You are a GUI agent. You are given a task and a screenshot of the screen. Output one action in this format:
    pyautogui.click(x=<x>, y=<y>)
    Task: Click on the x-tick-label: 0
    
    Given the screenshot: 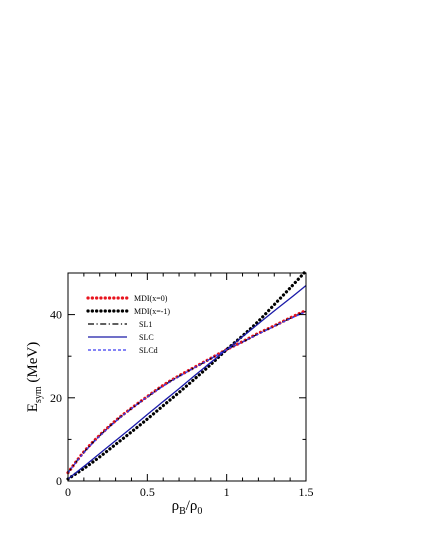 What is the action you would take?
    pyautogui.click(x=68, y=492)
    